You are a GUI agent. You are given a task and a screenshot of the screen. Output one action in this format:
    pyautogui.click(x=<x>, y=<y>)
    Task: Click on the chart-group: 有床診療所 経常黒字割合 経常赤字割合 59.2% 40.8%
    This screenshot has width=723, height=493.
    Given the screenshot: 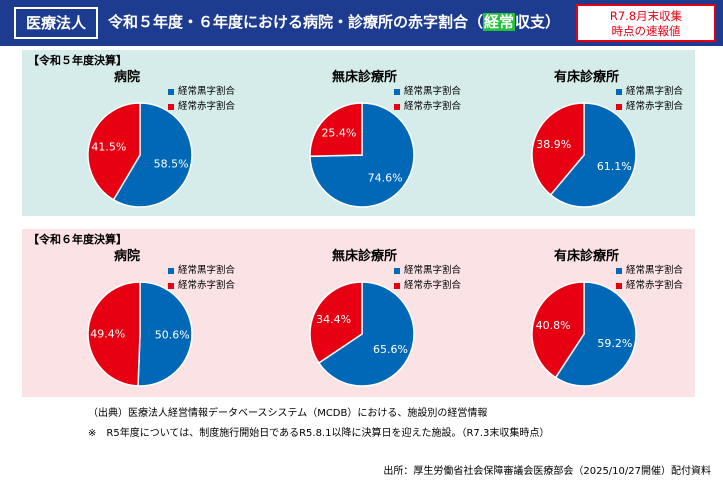 What is the action you would take?
    pyautogui.click(x=576, y=313)
    